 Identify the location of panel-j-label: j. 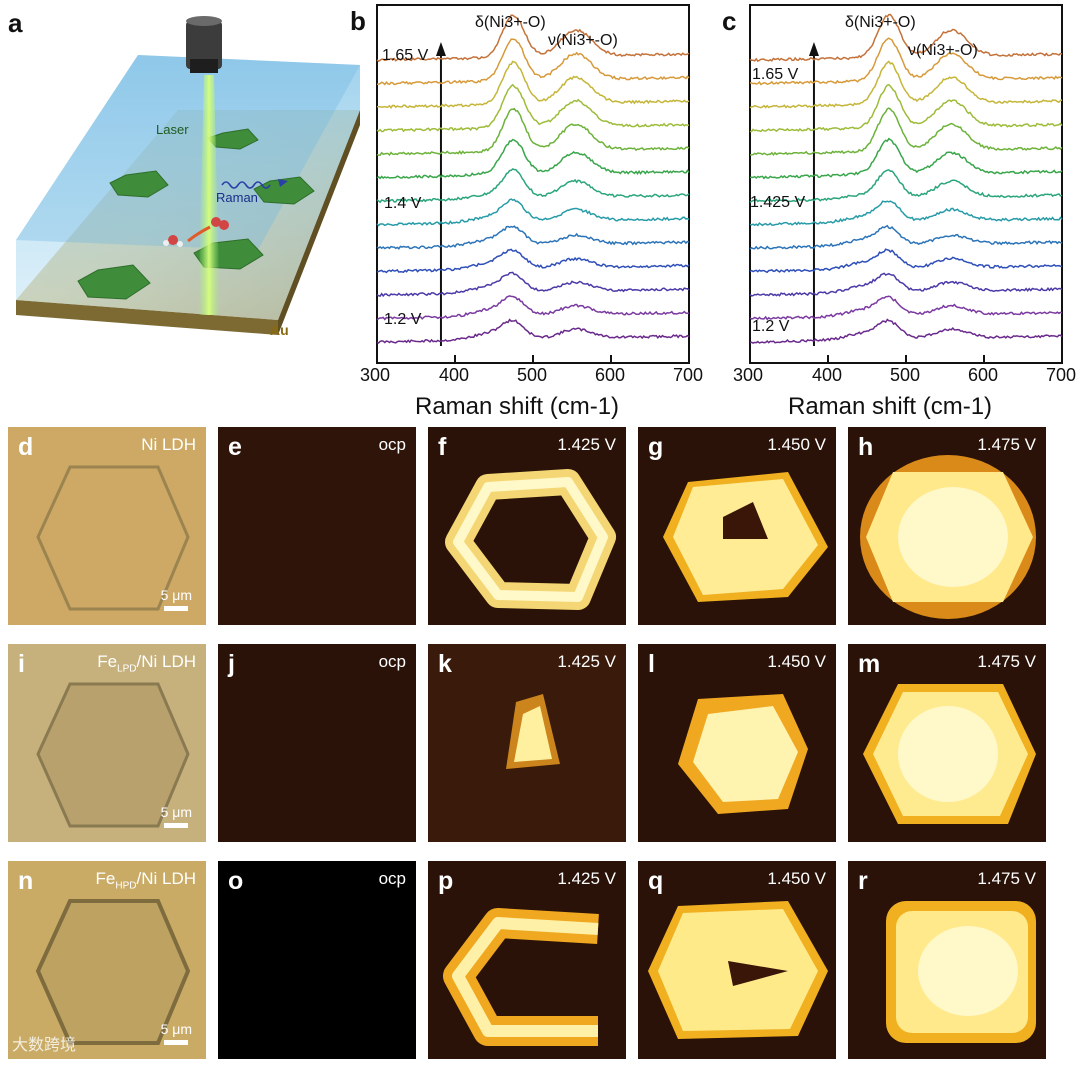
(231, 664).